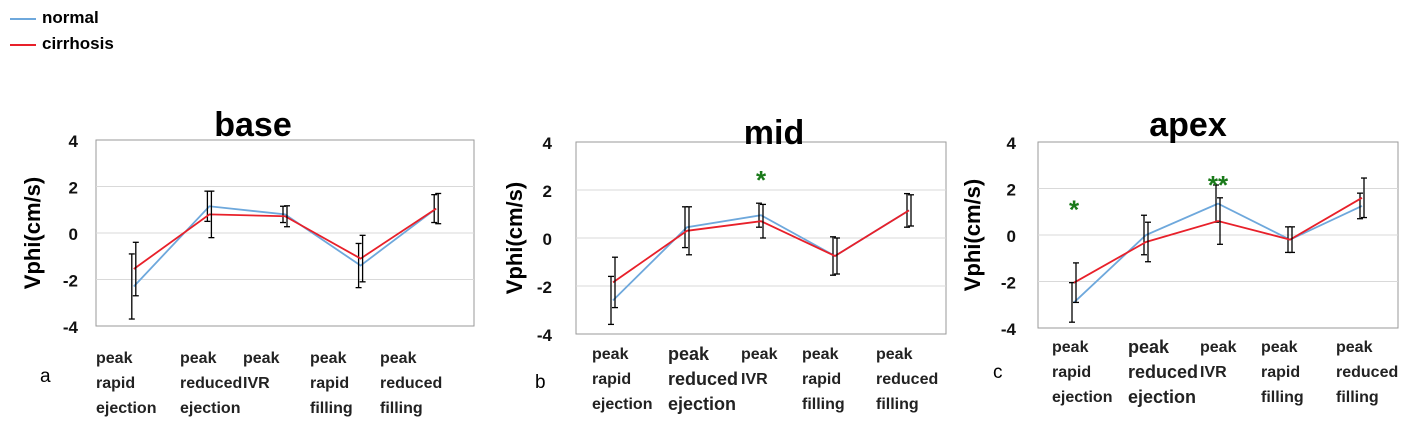 This screenshot has height=430, width=1407. What do you see at coordinates (540, 382) in the screenshot?
I see `panel-letter-b: b` at bounding box center [540, 382].